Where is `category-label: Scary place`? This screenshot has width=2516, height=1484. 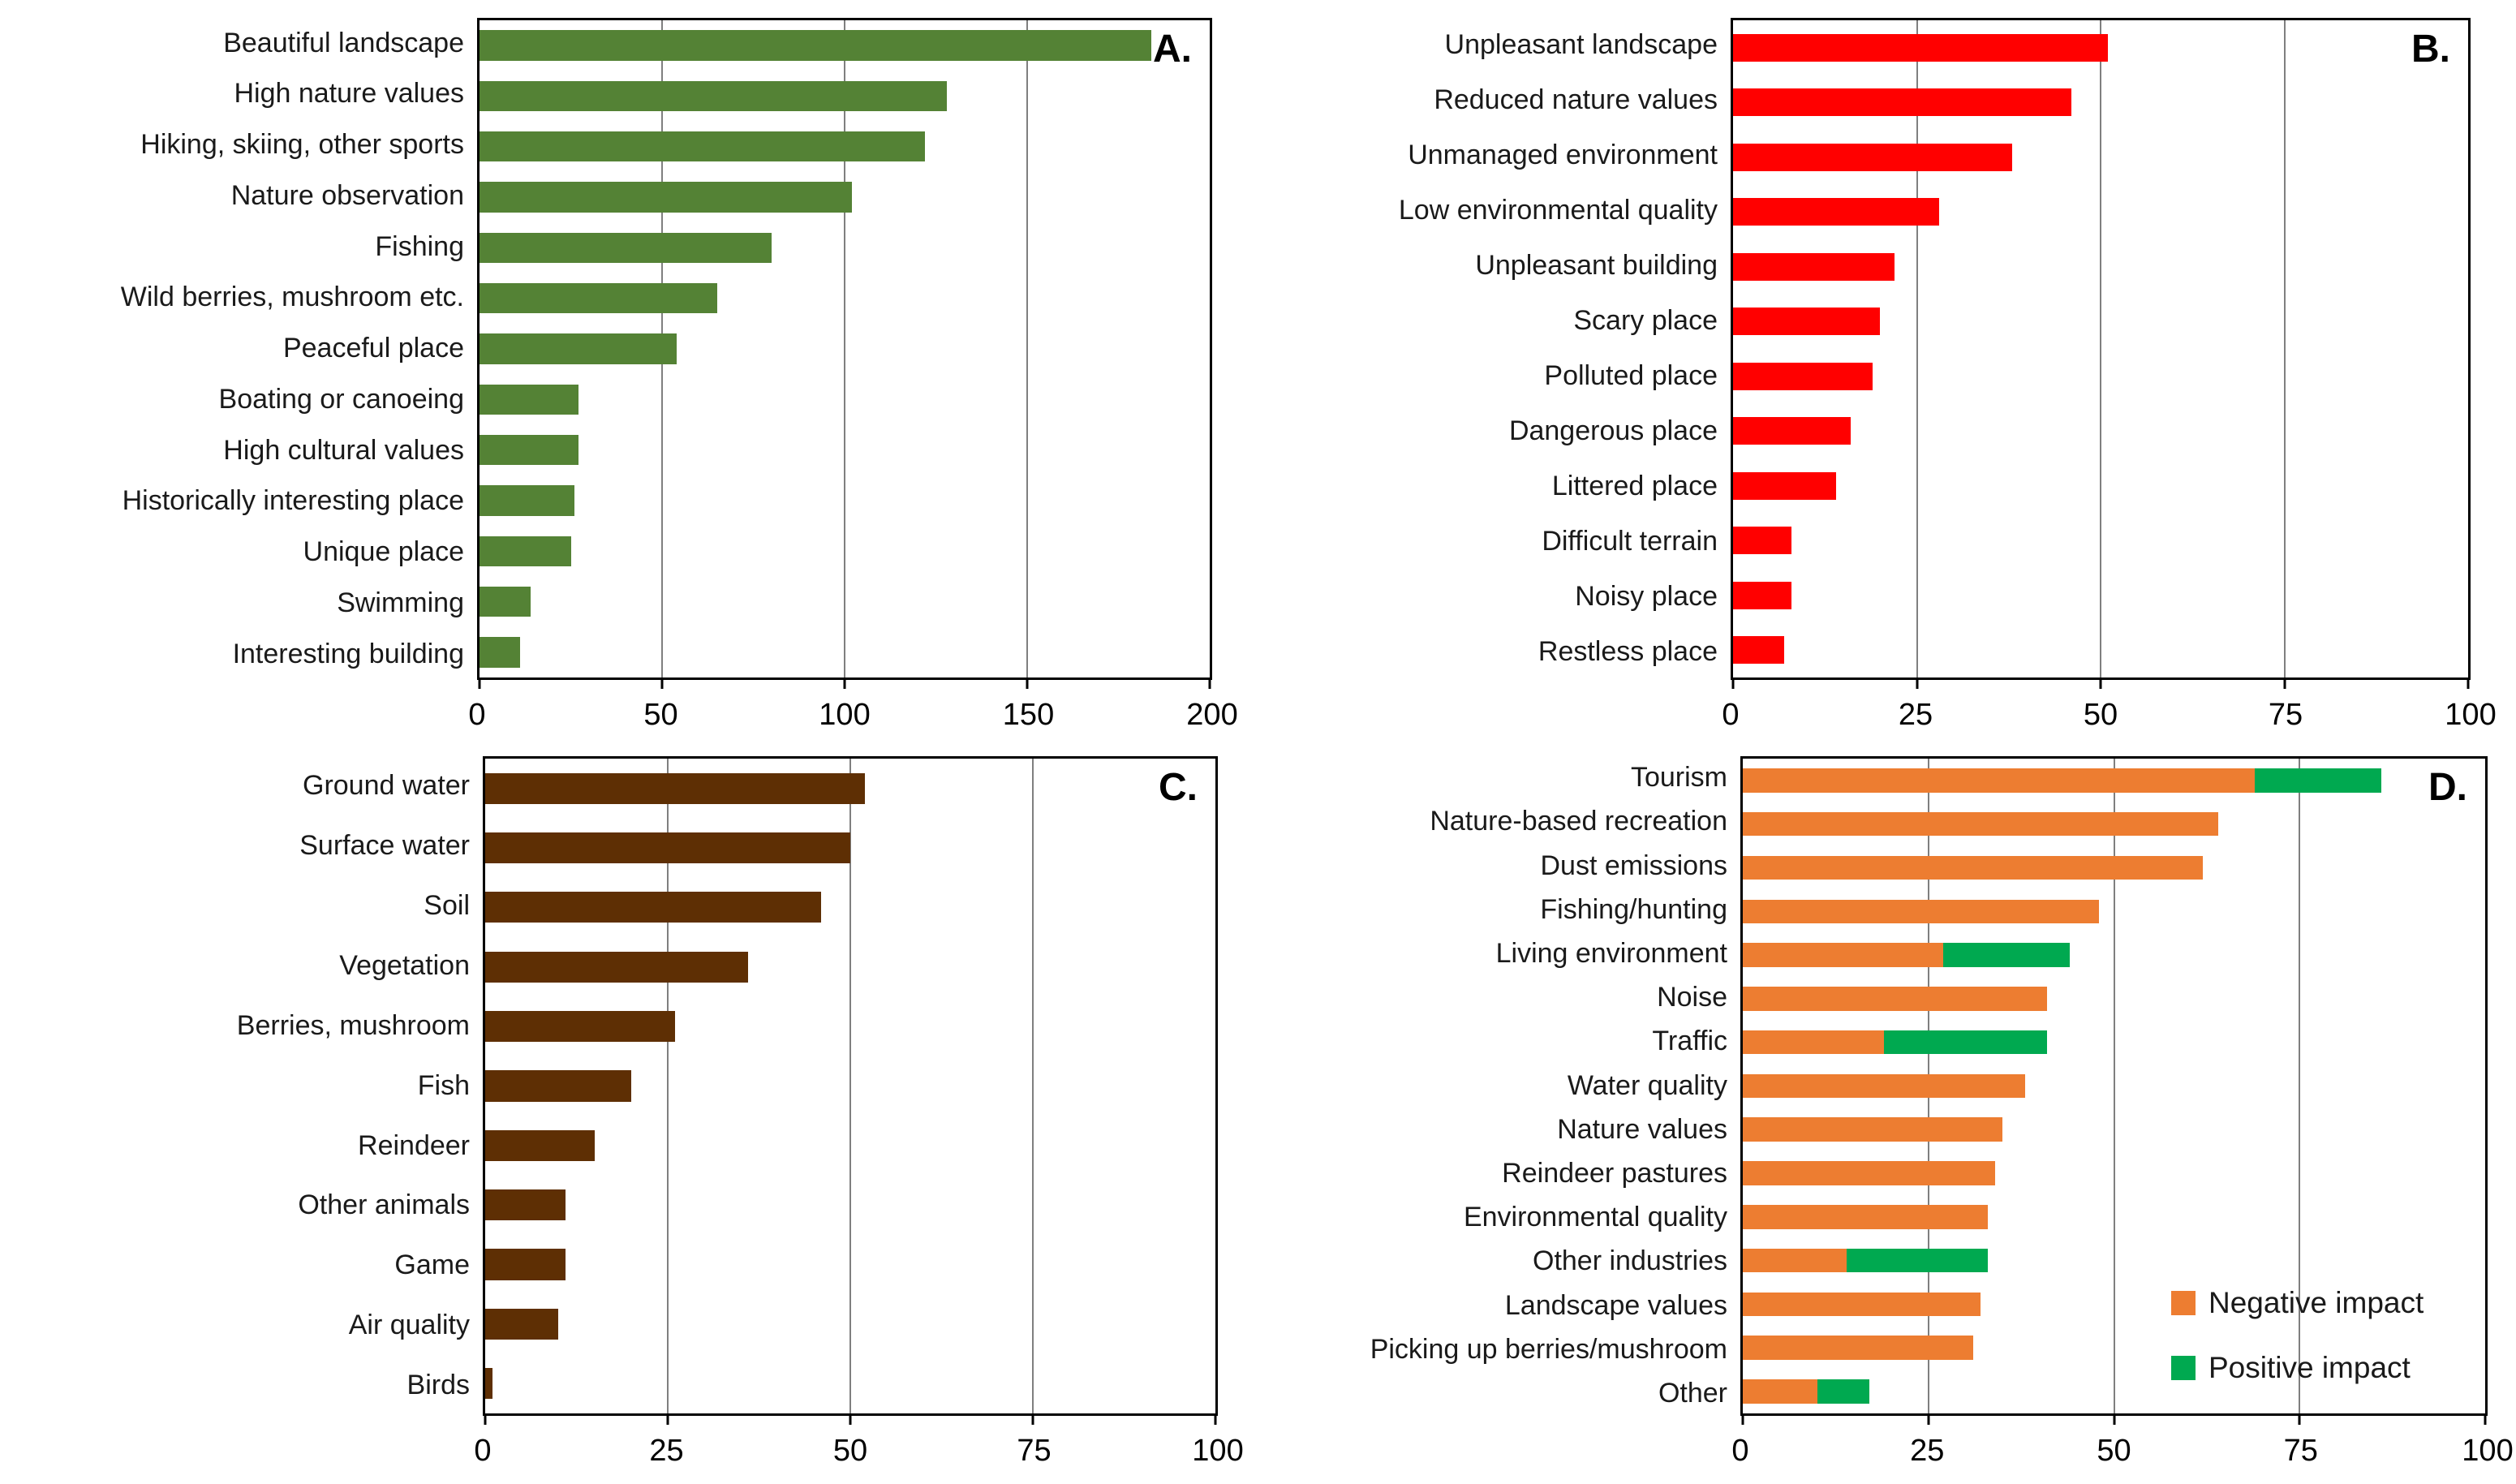
category-label: Scary place is located at coordinates (1646, 321).